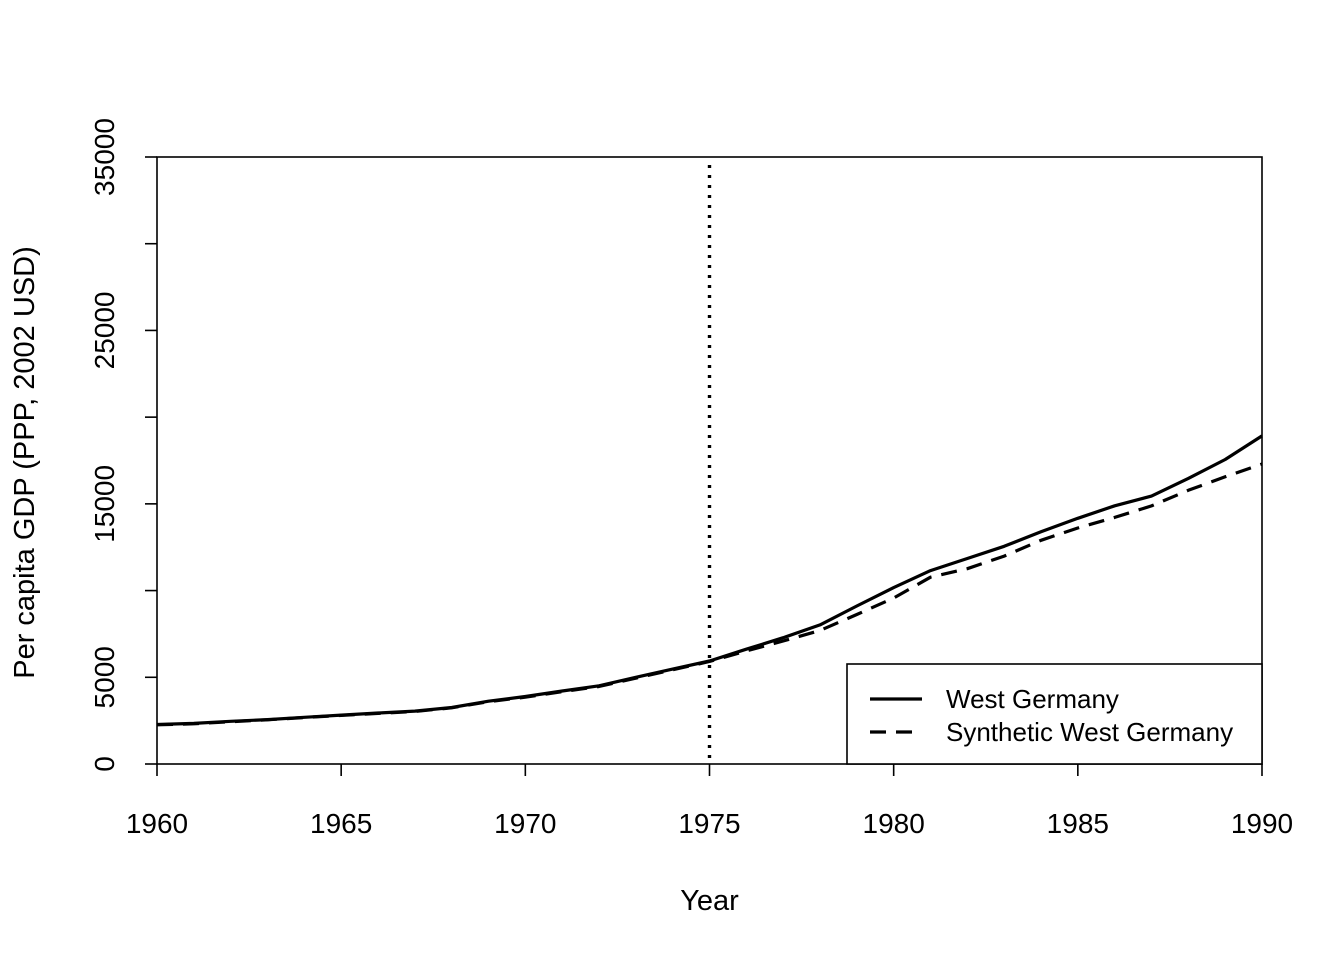 The image size is (1344, 960). What do you see at coordinates (709, 823) in the screenshot?
I see `x-tick-label: 1975` at bounding box center [709, 823].